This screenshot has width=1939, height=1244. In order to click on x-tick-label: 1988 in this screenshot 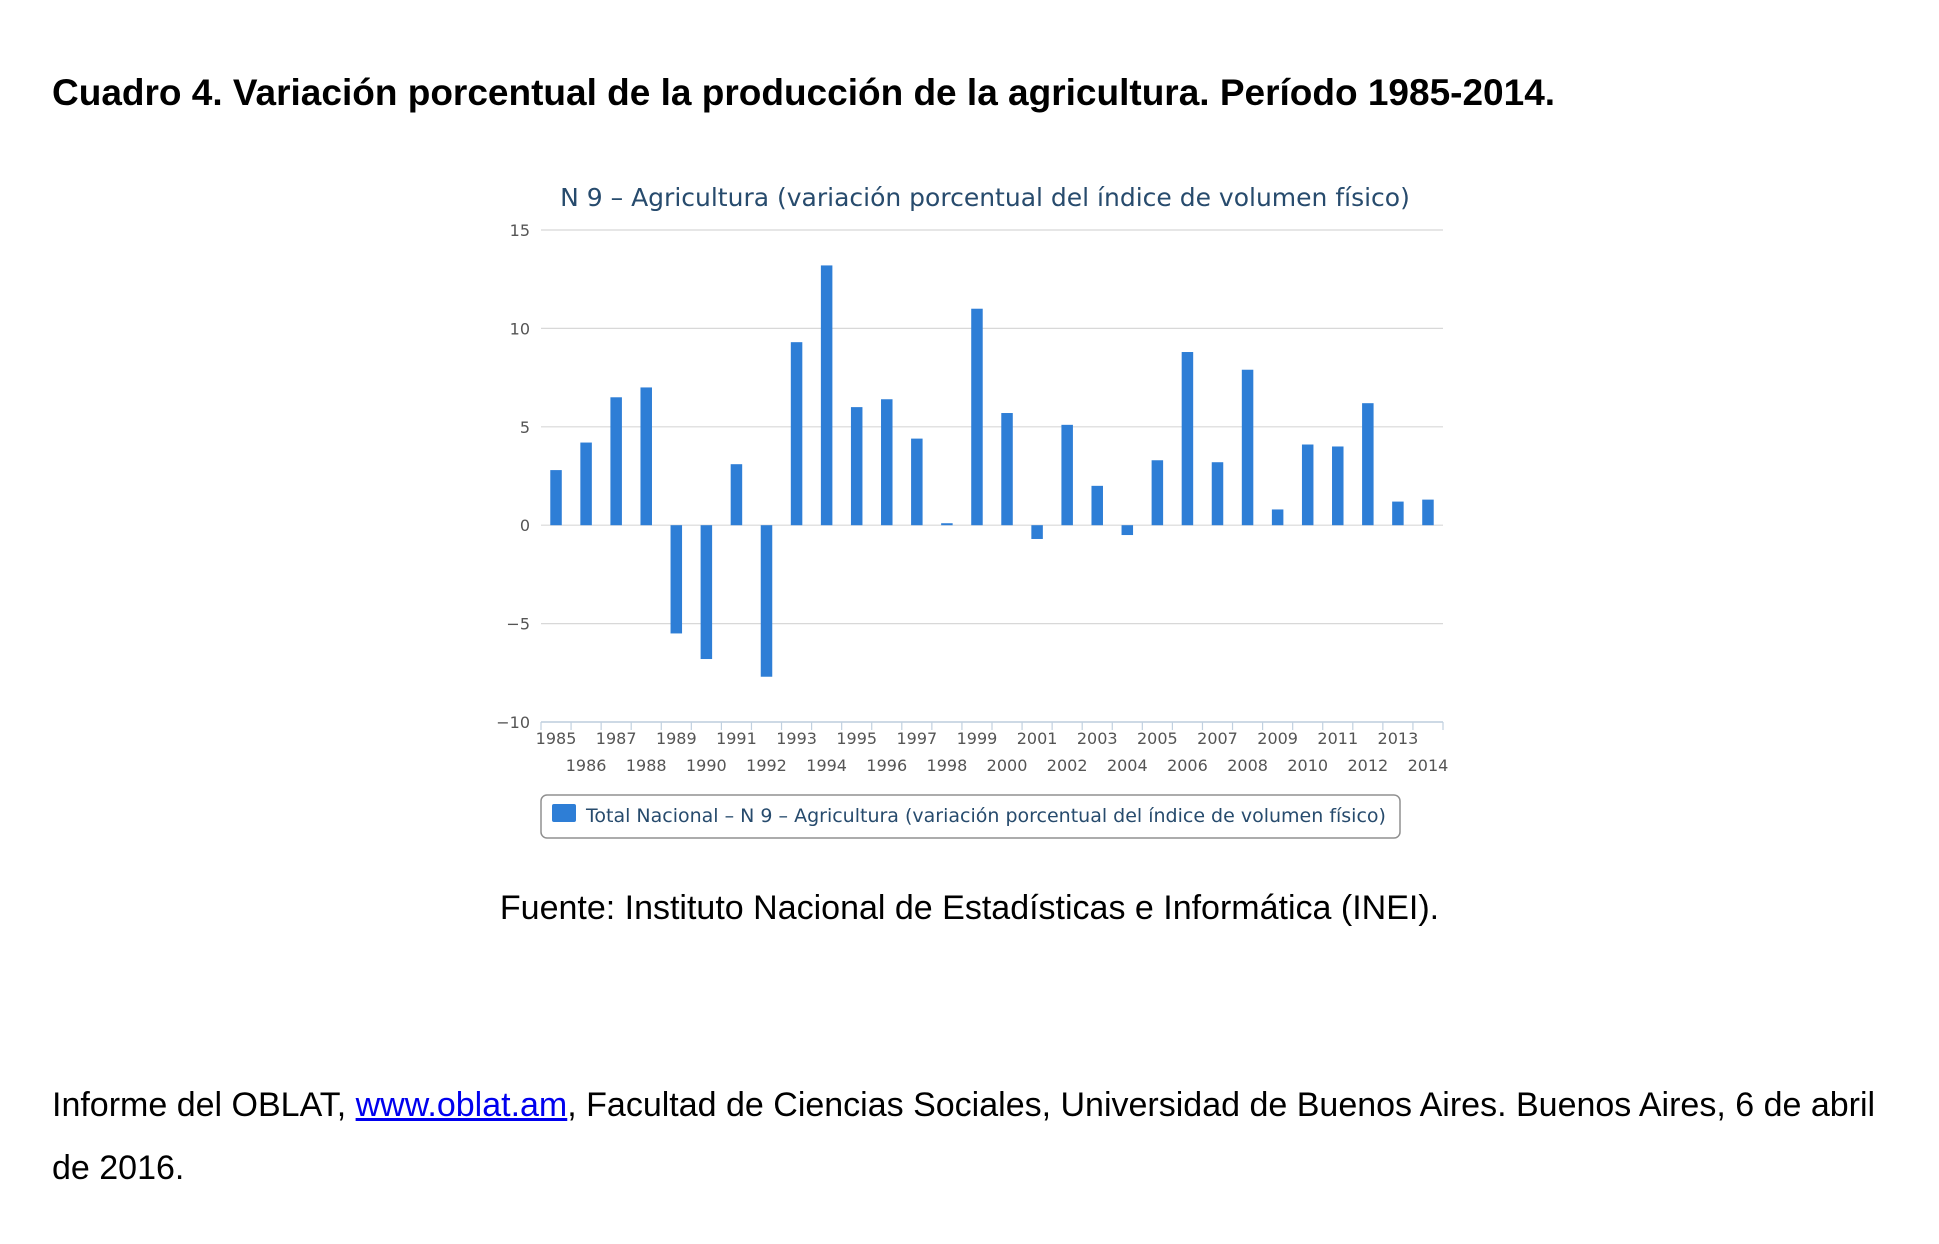, I will do `click(646, 765)`.